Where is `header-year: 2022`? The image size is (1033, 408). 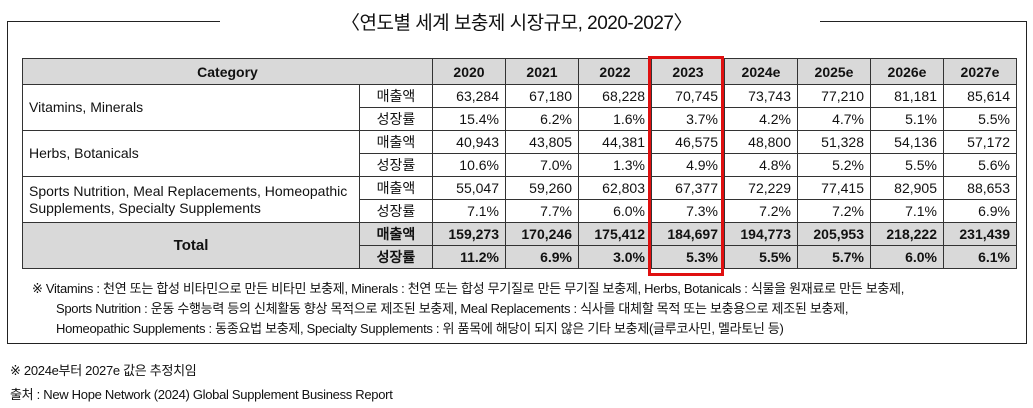
header-year: 2022 is located at coordinates (615, 71).